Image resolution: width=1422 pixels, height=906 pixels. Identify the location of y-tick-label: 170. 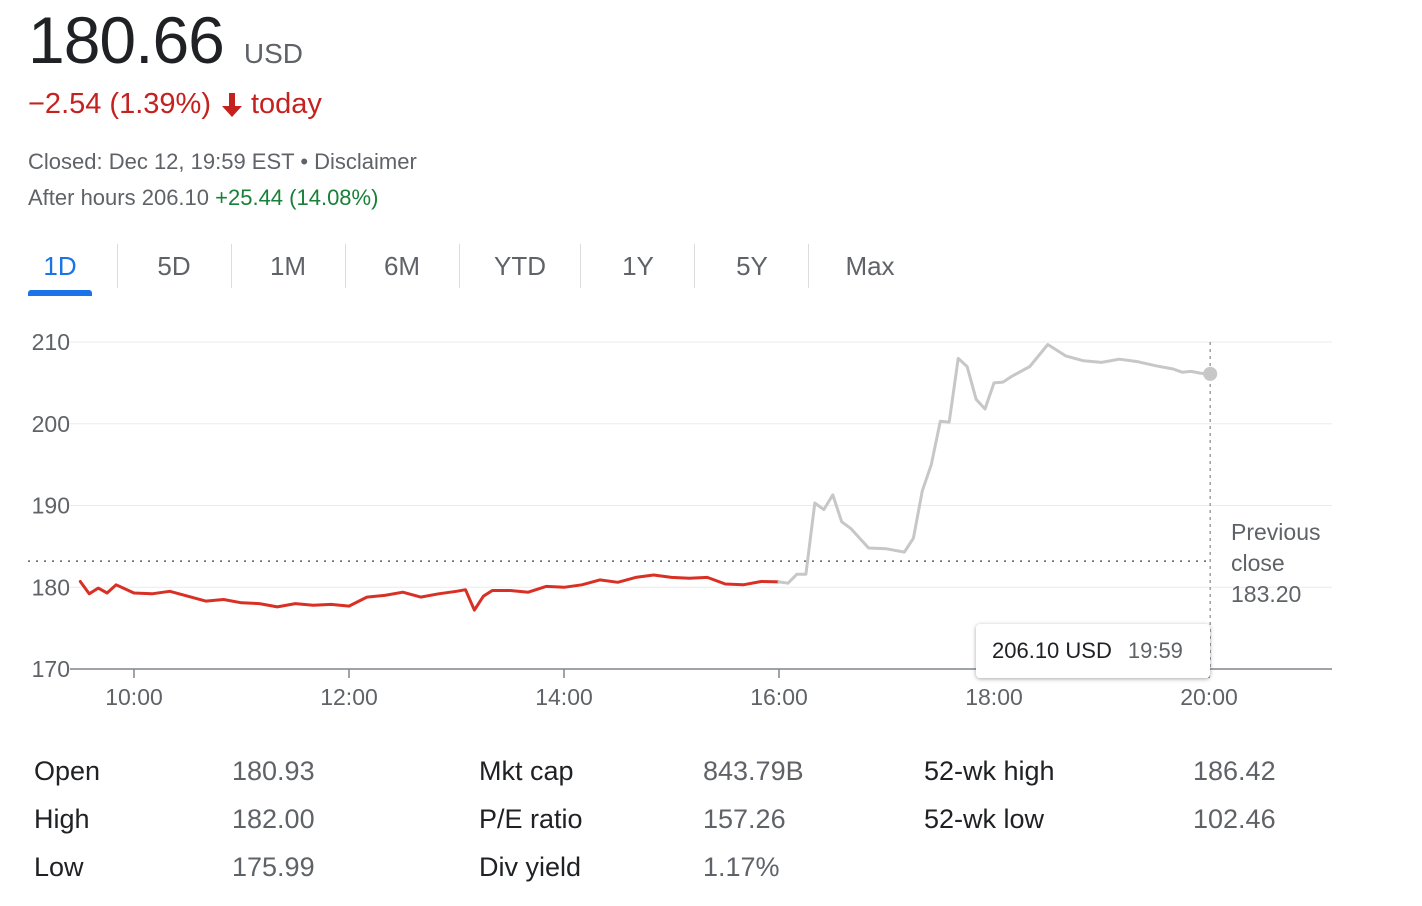
(51, 669).